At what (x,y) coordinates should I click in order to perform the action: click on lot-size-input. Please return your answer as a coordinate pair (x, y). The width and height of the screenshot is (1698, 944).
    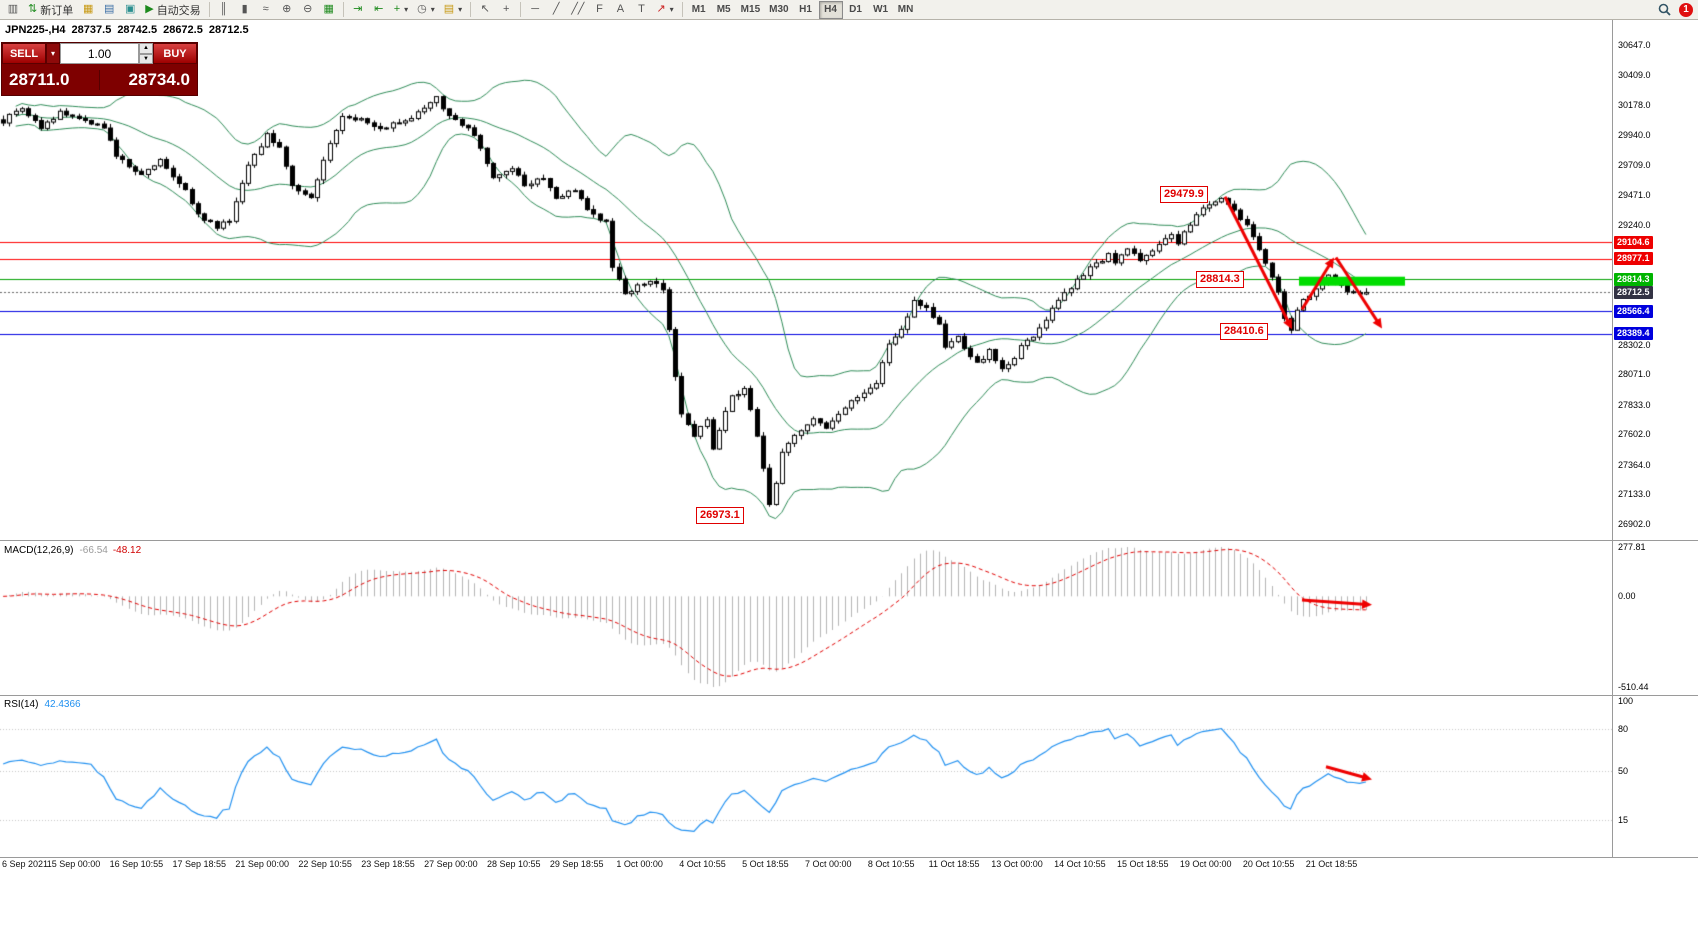
    Looking at the image, I should click on (99, 53).